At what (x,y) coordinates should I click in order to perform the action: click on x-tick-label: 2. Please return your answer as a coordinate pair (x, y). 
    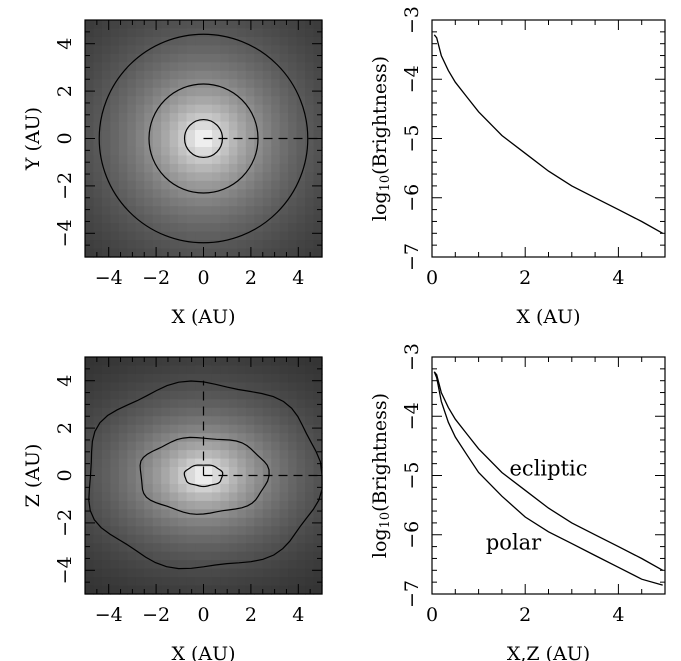
    Looking at the image, I should click on (525, 615).